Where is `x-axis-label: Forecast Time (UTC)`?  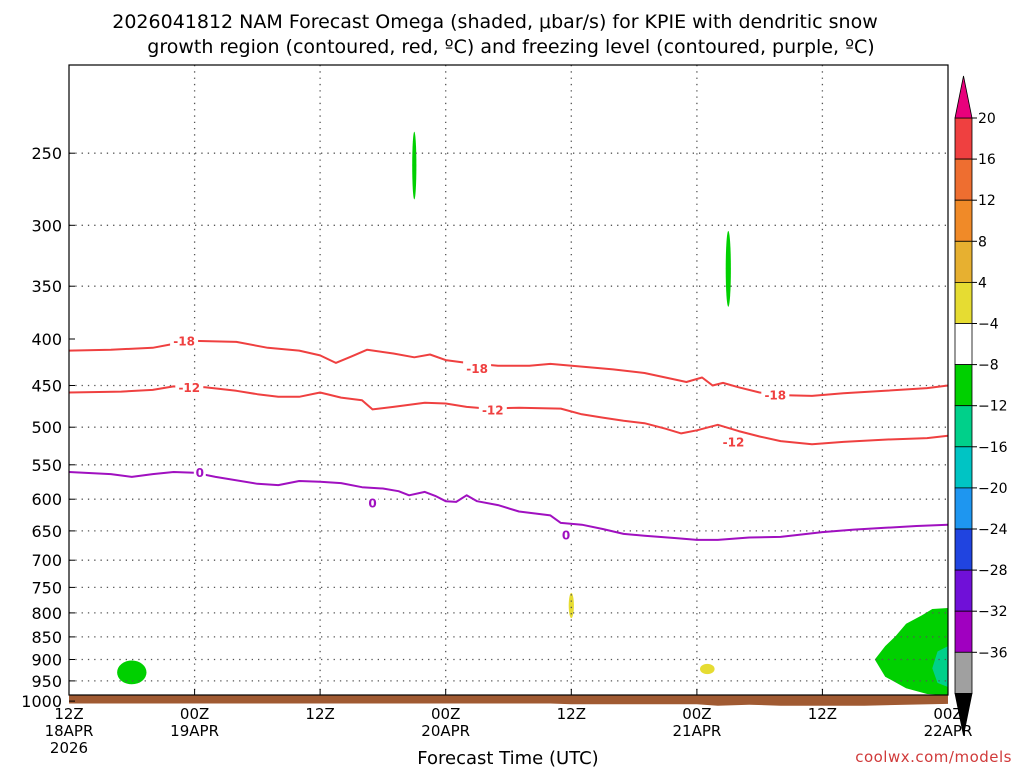 x-axis-label: Forecast Time (UTC) is located at coordinates (507, 758).